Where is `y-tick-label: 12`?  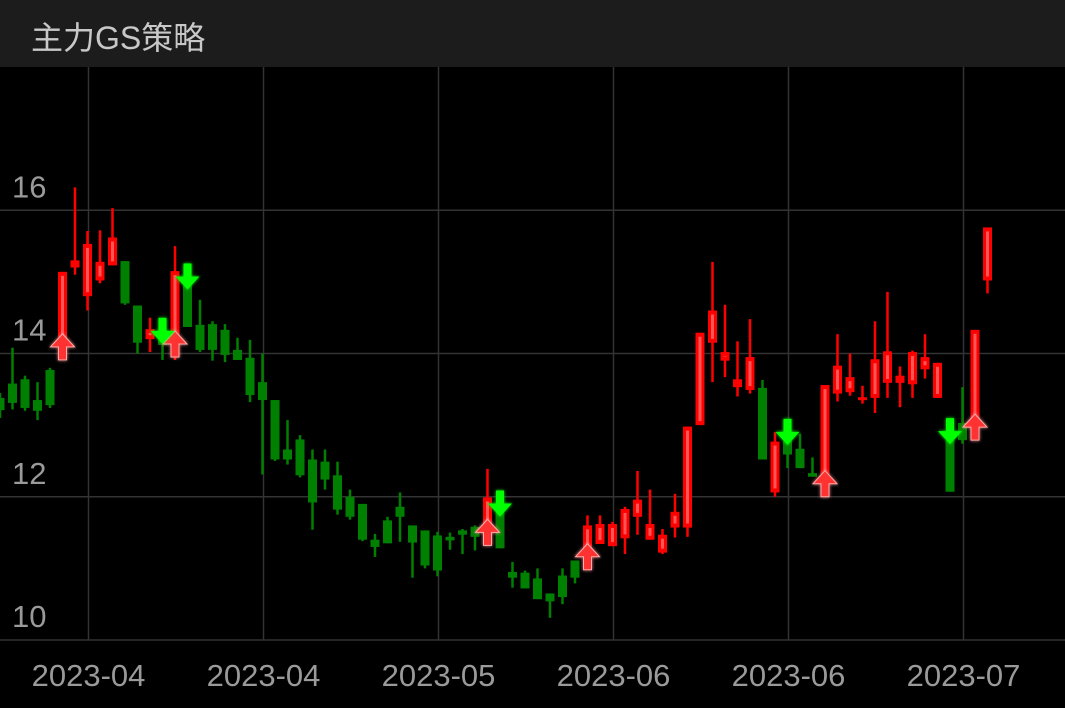 y-tick-label: 12 is located at coordinates (29, 473).